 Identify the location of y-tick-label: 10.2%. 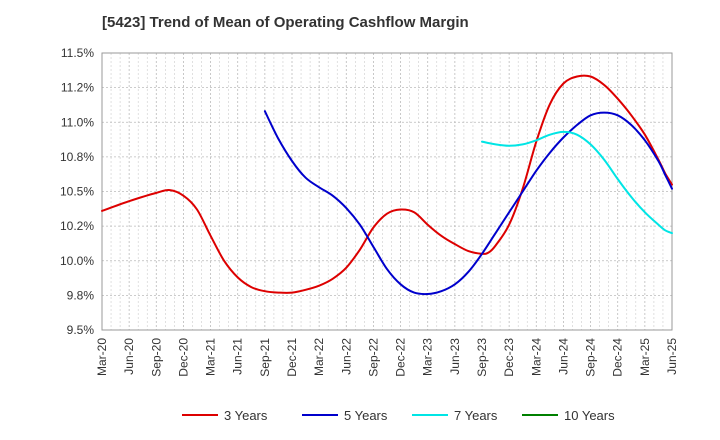
(77, 226).